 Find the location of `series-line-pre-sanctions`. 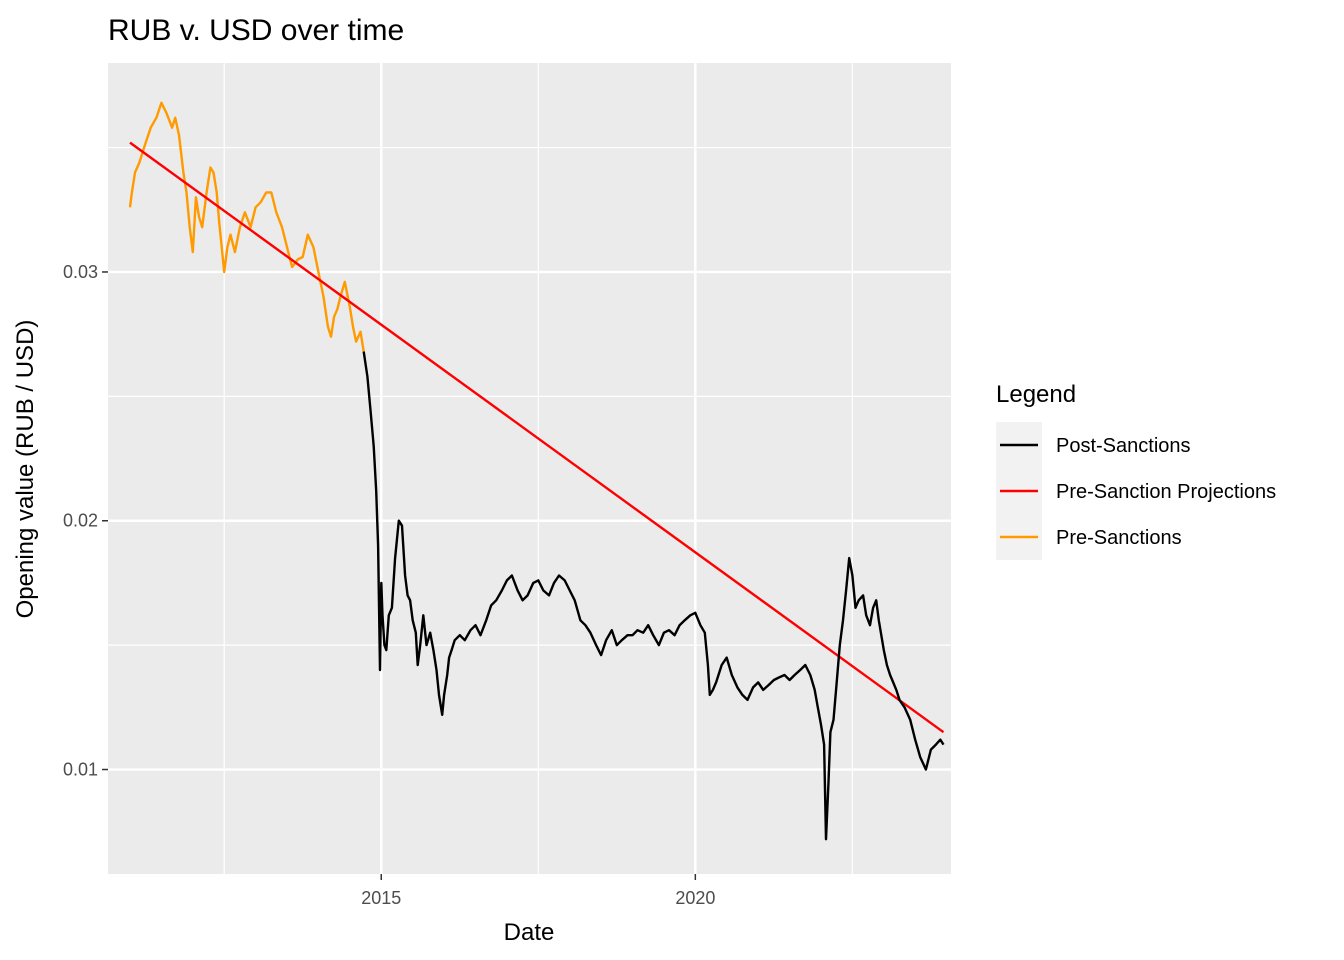

series-line-pre-sanctions is located at coordinates (246, 226).